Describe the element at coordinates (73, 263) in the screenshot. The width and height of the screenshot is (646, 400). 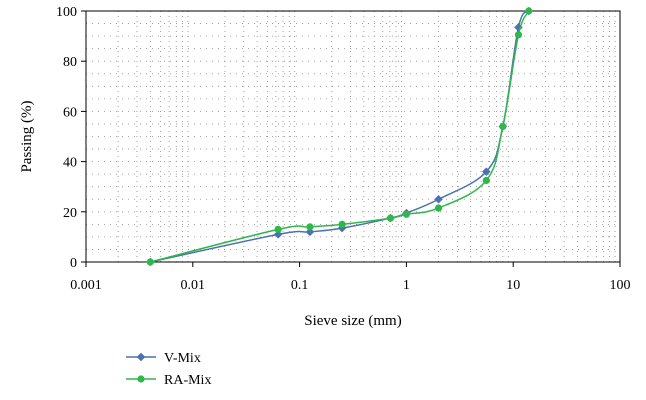
I see `y-tick-label: 0` at that location.